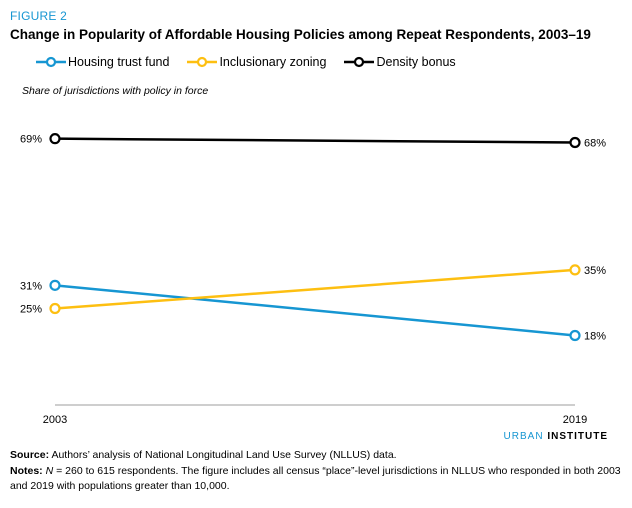  Describe the element at coordinates (55, 285) in the screenshot. I see `point-housing-trust-fund-2003` at that location.